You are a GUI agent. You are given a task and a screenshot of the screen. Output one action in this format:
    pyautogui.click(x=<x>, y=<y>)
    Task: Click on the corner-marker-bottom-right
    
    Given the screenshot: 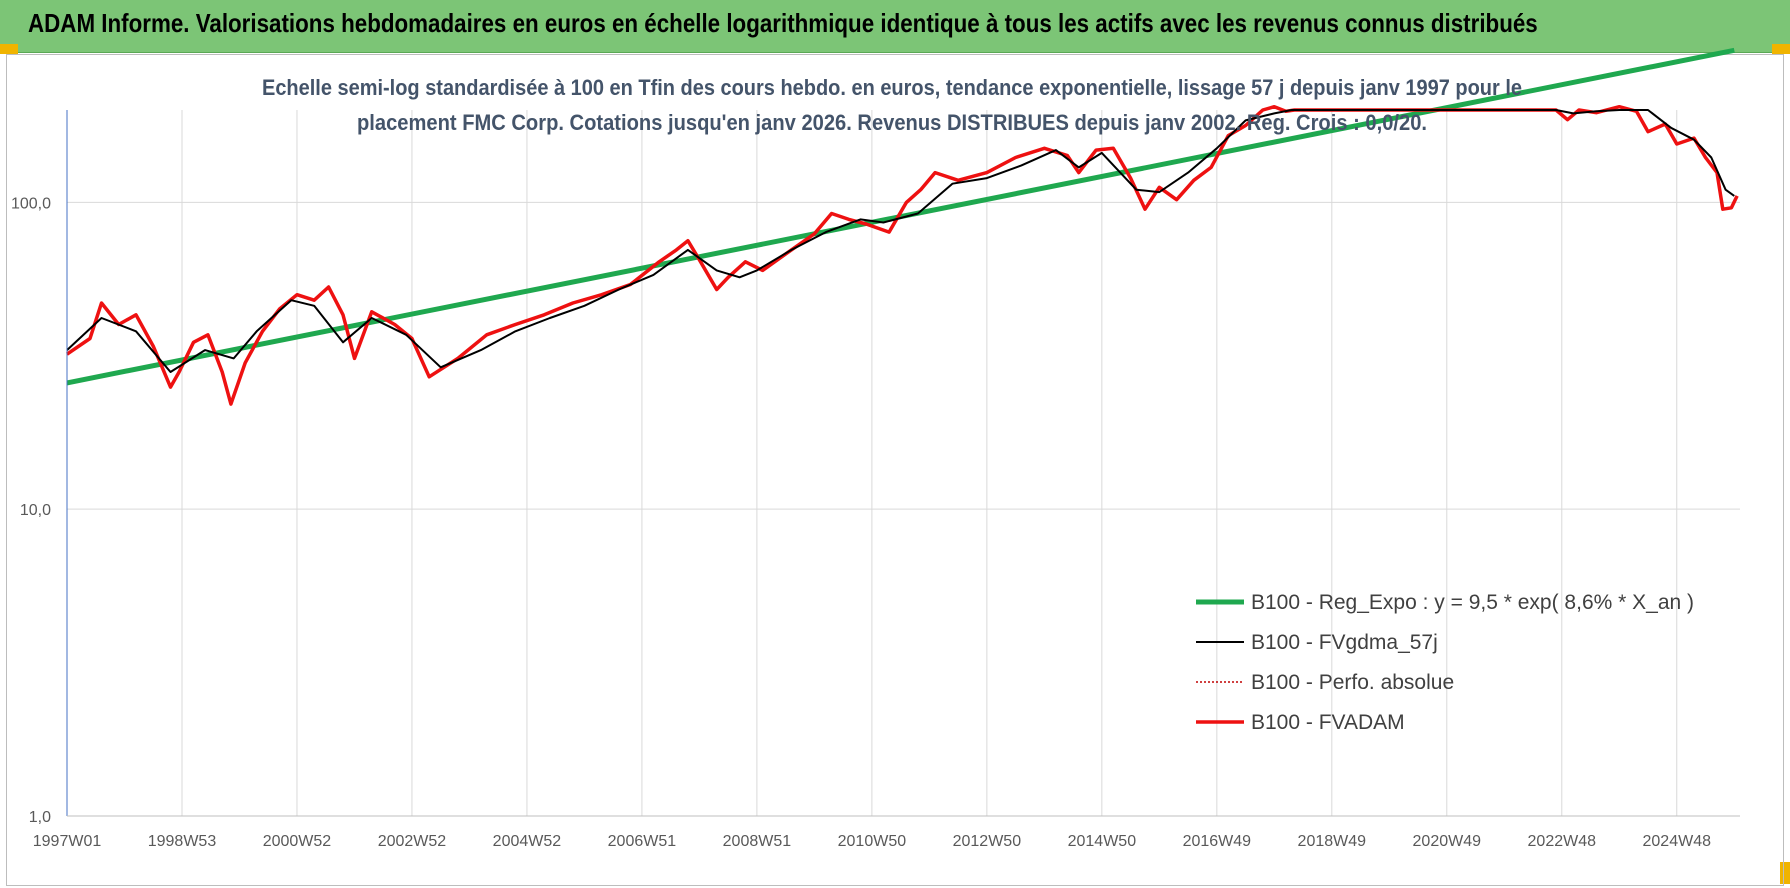 What is the action you would take?
    pyautogui.click(x=1785, y=873)
    